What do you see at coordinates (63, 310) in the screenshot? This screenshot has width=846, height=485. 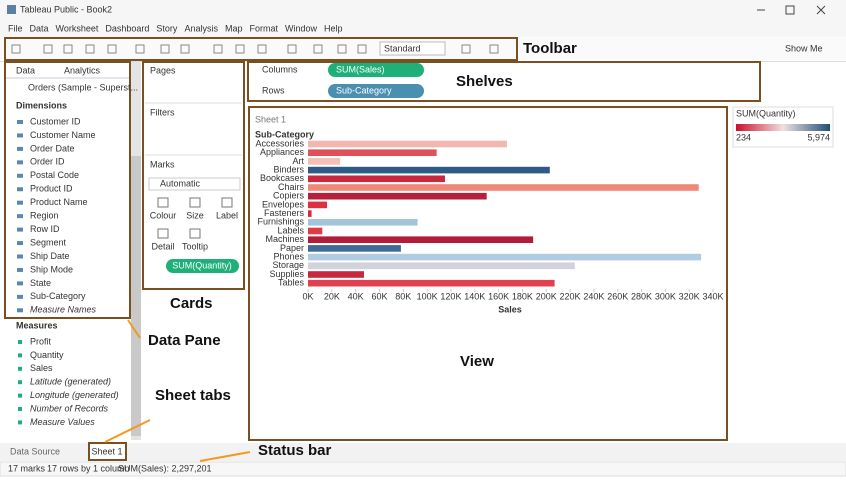 I see `dimension-field: Measure Names` at bounding box center [63, 310].